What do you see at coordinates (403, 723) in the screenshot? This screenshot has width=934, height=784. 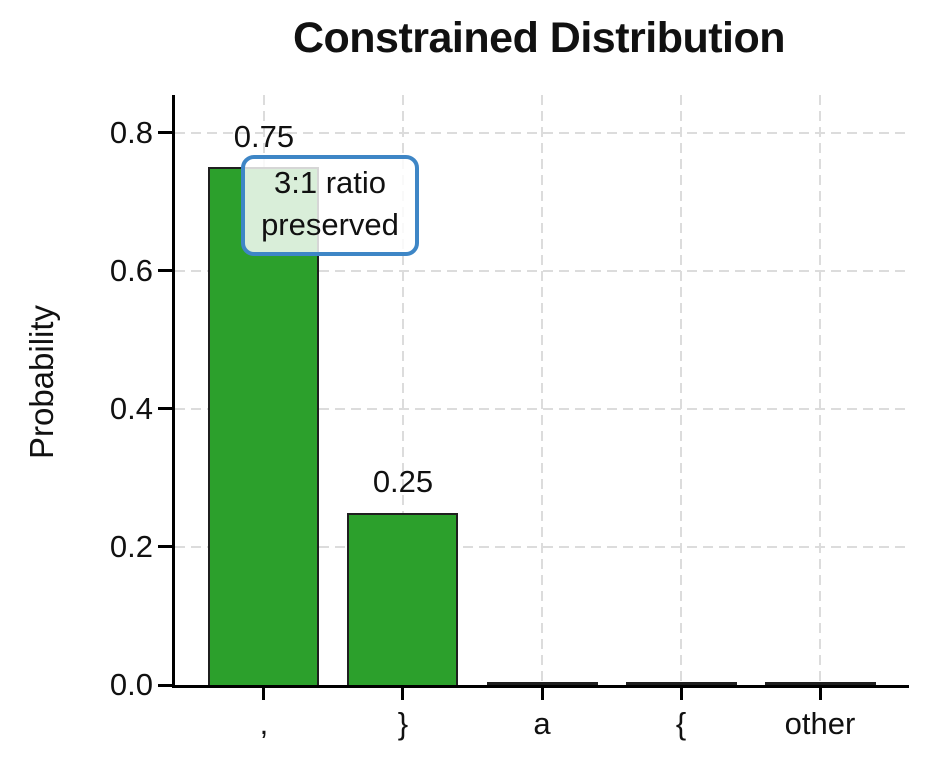 I see `x-axis-tick-label: }` at bounding box center [403, 723].